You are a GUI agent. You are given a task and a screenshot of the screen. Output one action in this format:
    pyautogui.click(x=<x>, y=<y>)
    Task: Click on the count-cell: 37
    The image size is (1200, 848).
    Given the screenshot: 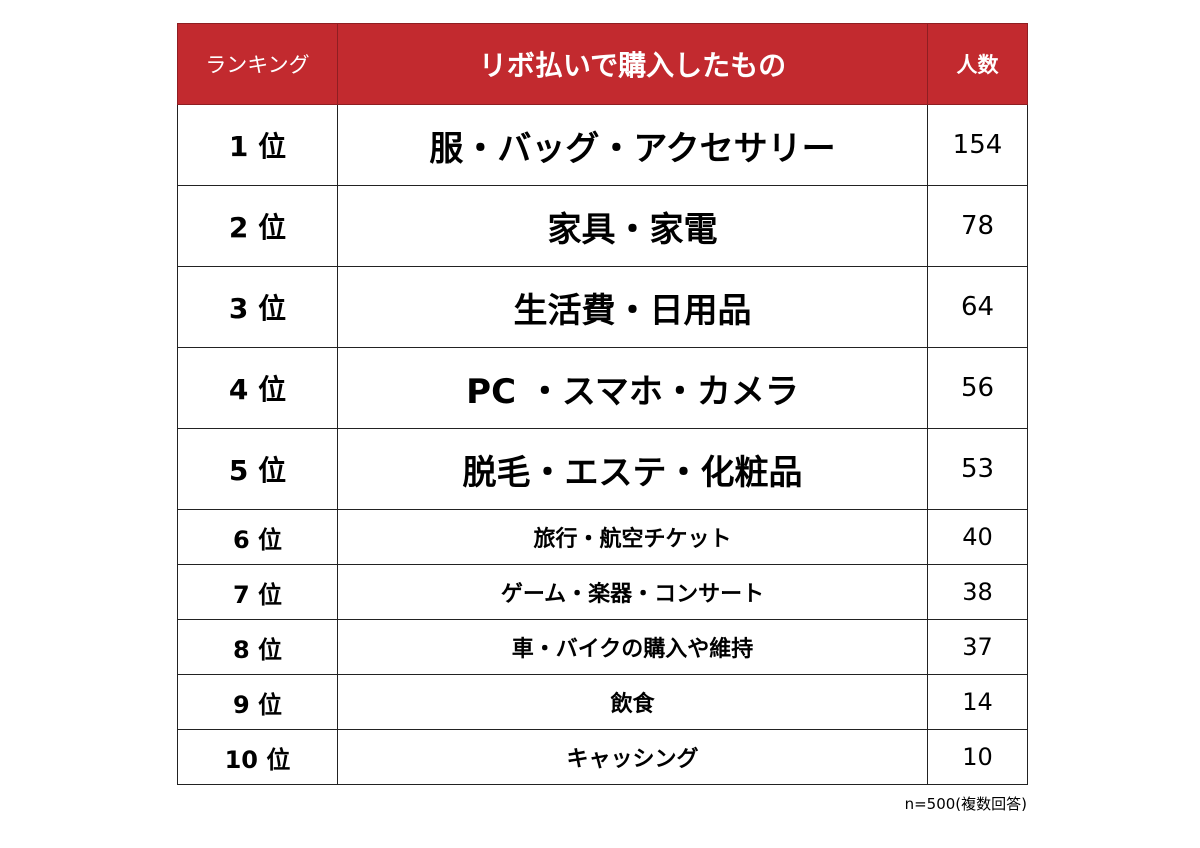 What is the action you would take?
    pyautogui.click(x=977, y=647)
    